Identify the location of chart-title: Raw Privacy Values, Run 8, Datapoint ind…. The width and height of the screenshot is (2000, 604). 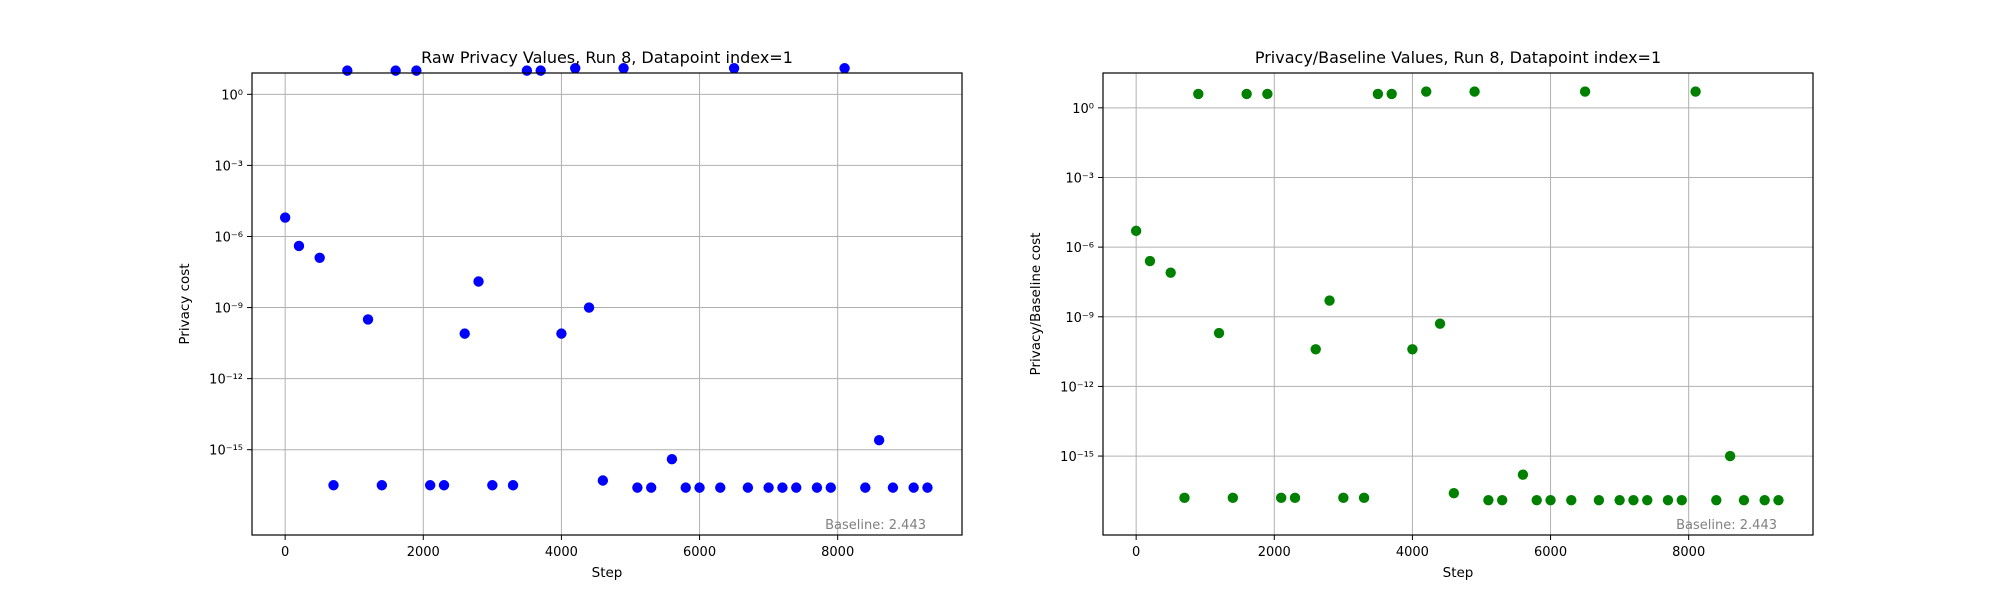
(607, 57).